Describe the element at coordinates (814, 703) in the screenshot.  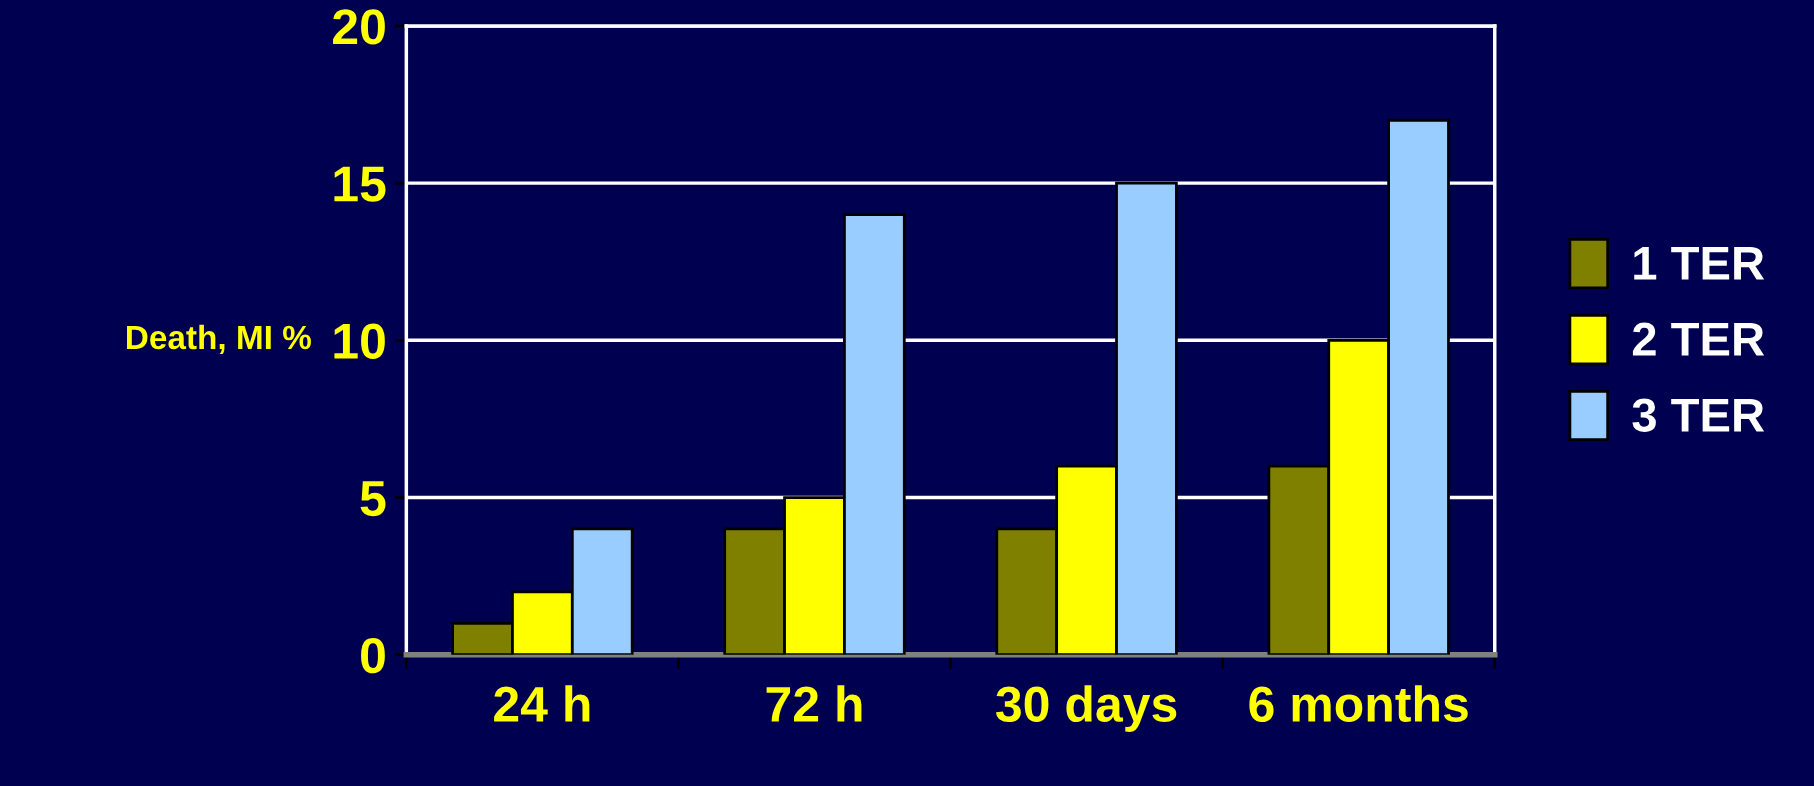
I see `x-tick-label: 72 h` at that location.